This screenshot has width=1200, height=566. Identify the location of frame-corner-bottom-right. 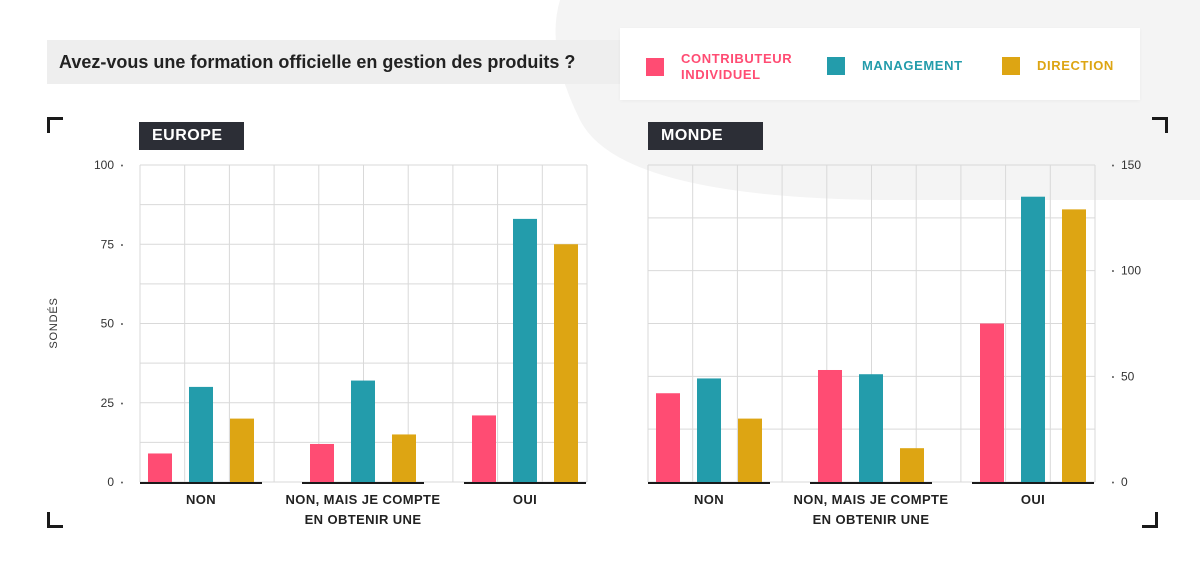
(1150, 520).